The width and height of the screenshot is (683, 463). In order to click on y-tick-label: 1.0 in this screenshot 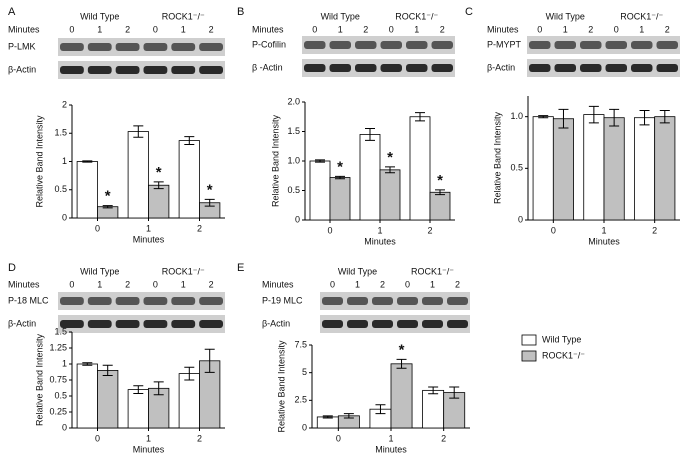, I will do `click(516, 116)`.